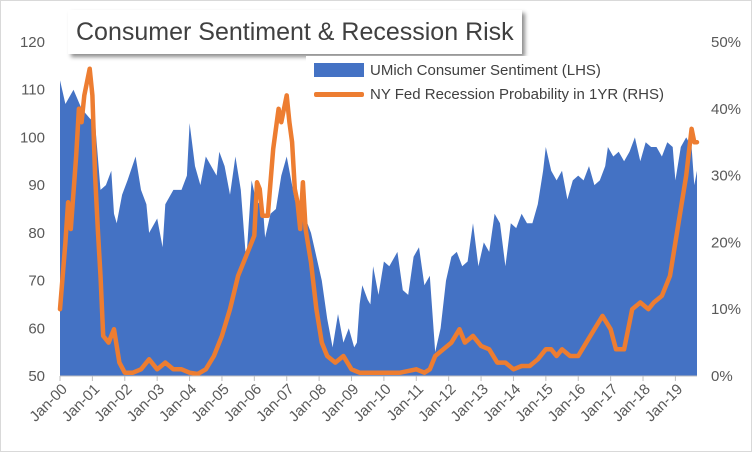 The height and width of the screenshot is (452, 752). What do you see at coordinates (726, 309) in the screenshot?
I see `right-tick-label: 10%` at bounding box center [726, 309].